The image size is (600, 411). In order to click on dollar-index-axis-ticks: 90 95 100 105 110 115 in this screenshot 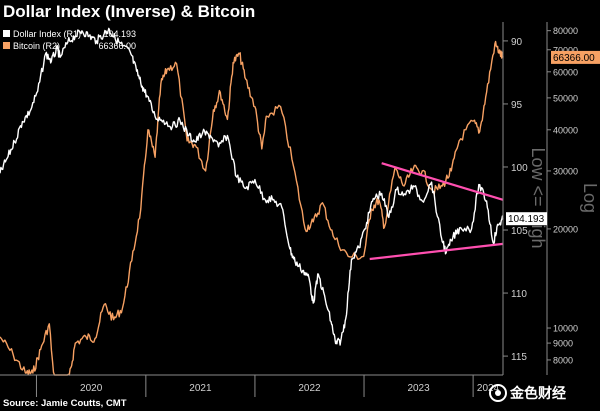, I will do `click(515, 200)`.